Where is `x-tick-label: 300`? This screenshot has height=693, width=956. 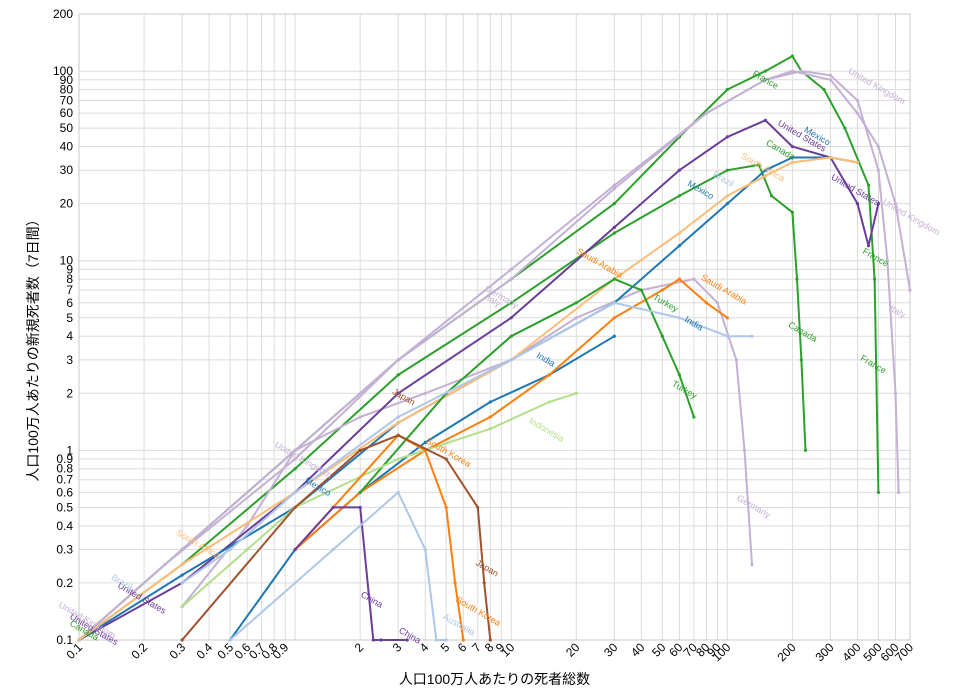 x-tick-label: 300 is located at coordinates (825, 652).